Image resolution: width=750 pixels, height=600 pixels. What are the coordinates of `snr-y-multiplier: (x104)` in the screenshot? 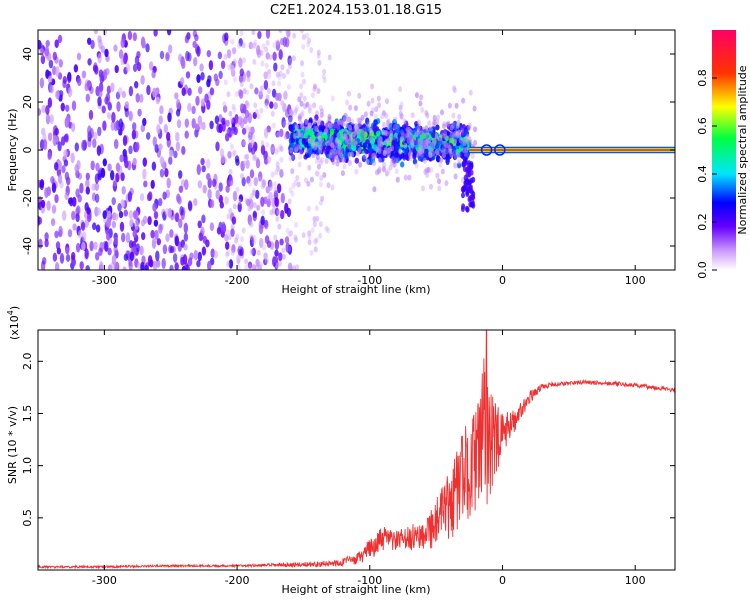 It's located at (13, 323).